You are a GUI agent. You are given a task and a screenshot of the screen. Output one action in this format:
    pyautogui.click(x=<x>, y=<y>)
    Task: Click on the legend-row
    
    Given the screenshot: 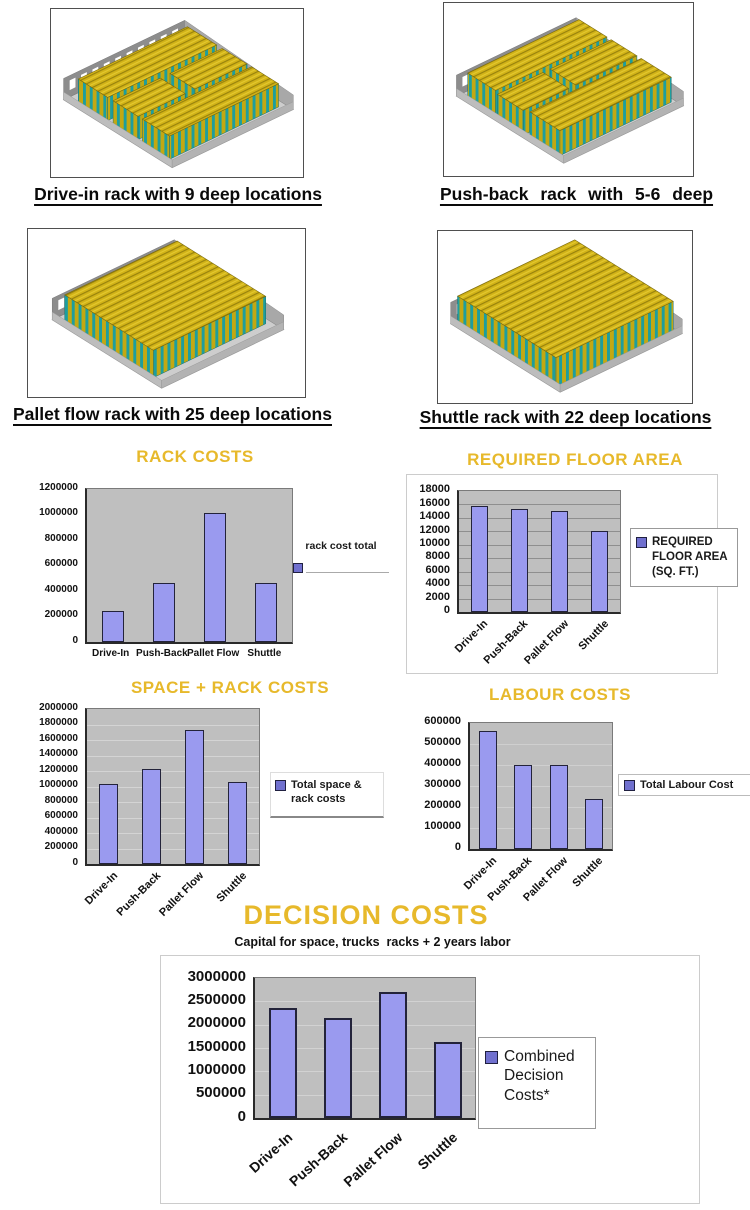 What is the action you would take?
    pyautogui.click(x=341, y=568)
    